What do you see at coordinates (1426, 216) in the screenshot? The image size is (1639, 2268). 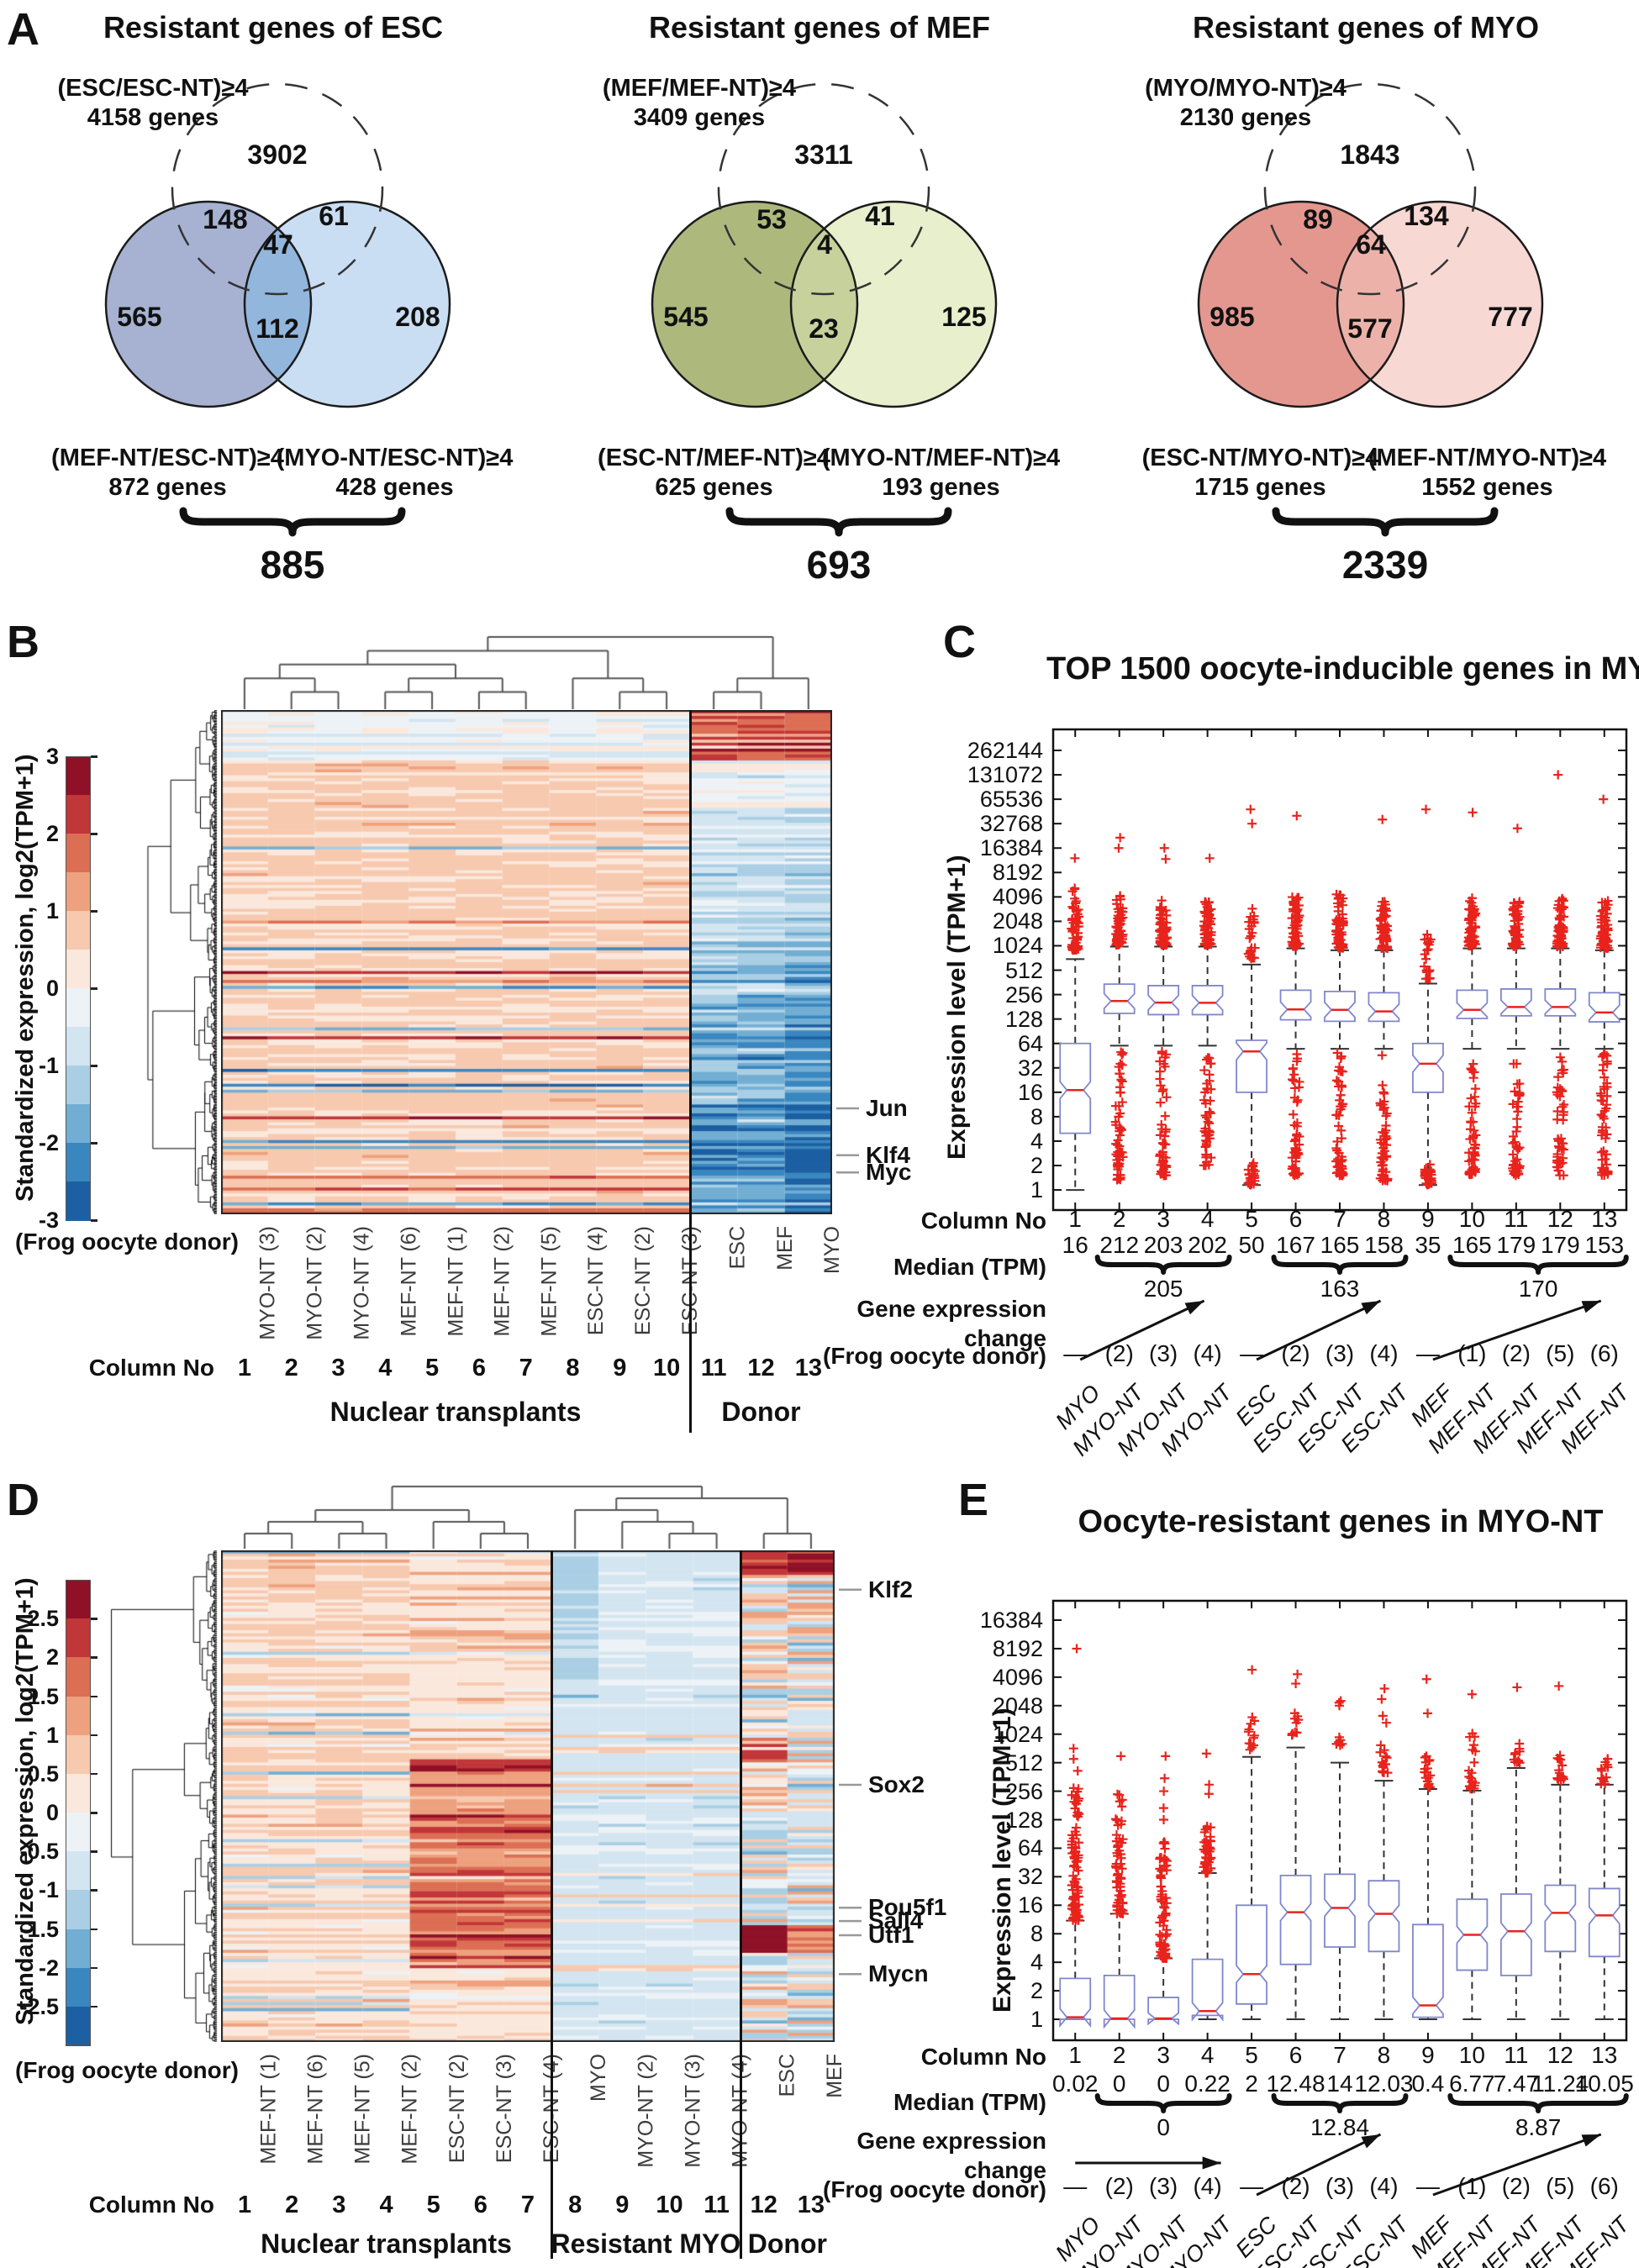 I see `venn-3-count-dashed-right: 134` at bounding box center [1426, 216].